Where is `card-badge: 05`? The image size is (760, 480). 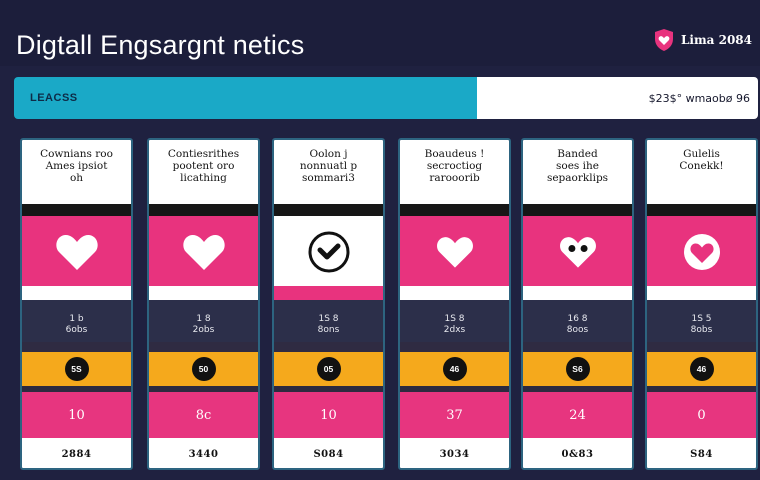 card-badge: 05 is located at coordinates (328, 369).